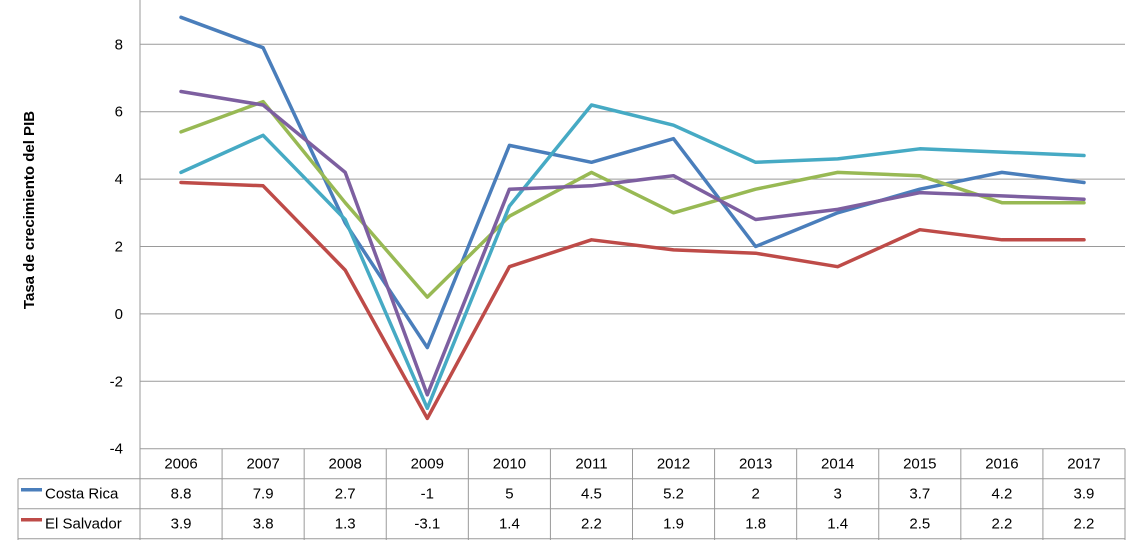 The height and width of the screenshot is (545, 1140). What do you see at coordinates (116, 449) in the screenshot?
I see `y-tick-label: -4` at bounding box center [116, 449].